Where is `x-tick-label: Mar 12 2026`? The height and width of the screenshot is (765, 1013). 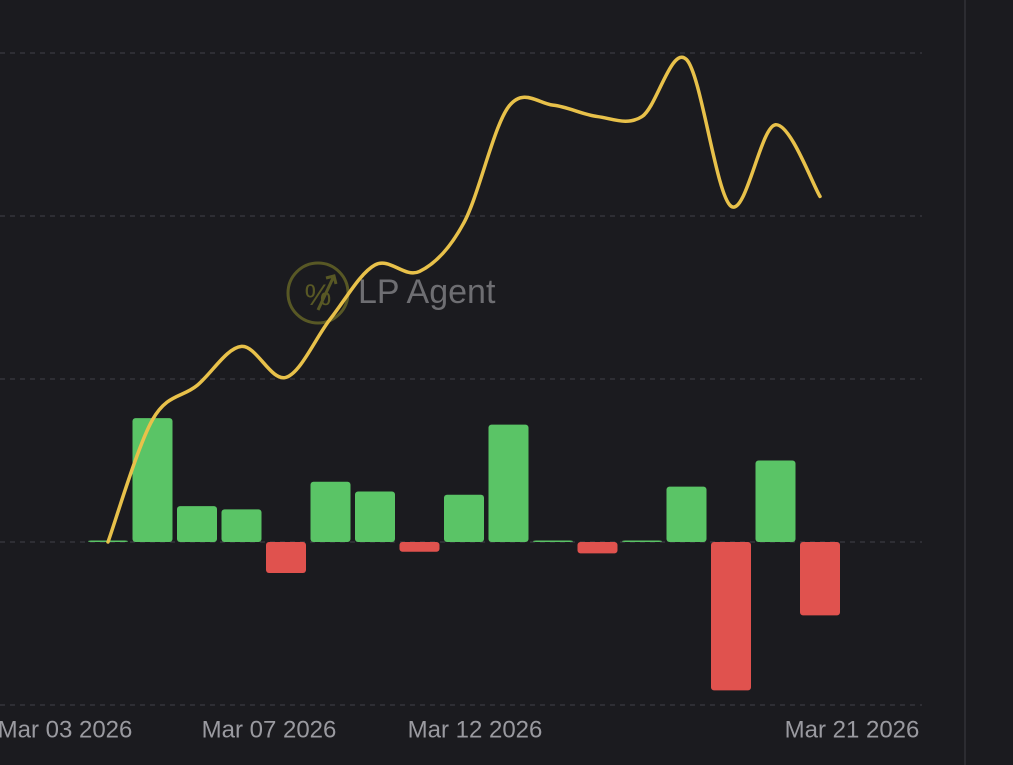
x-tick-label: Mar 12 2026 is located at coordinates (475, 729).